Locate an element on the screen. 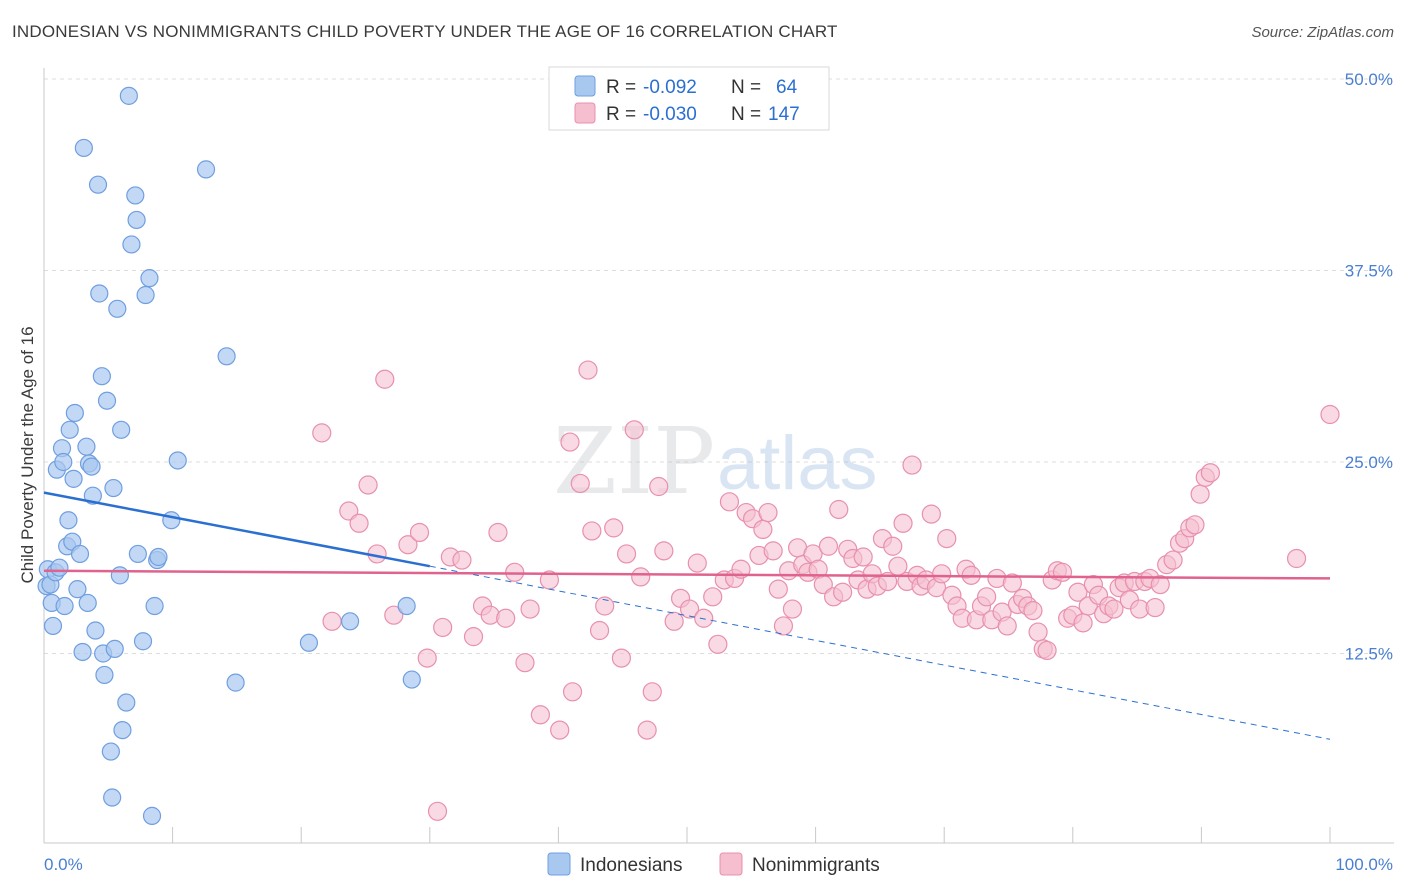 The height and width of the screenshot is (892, 1406). nonimmigrants-trend-line is located at coordinates (687, 574).